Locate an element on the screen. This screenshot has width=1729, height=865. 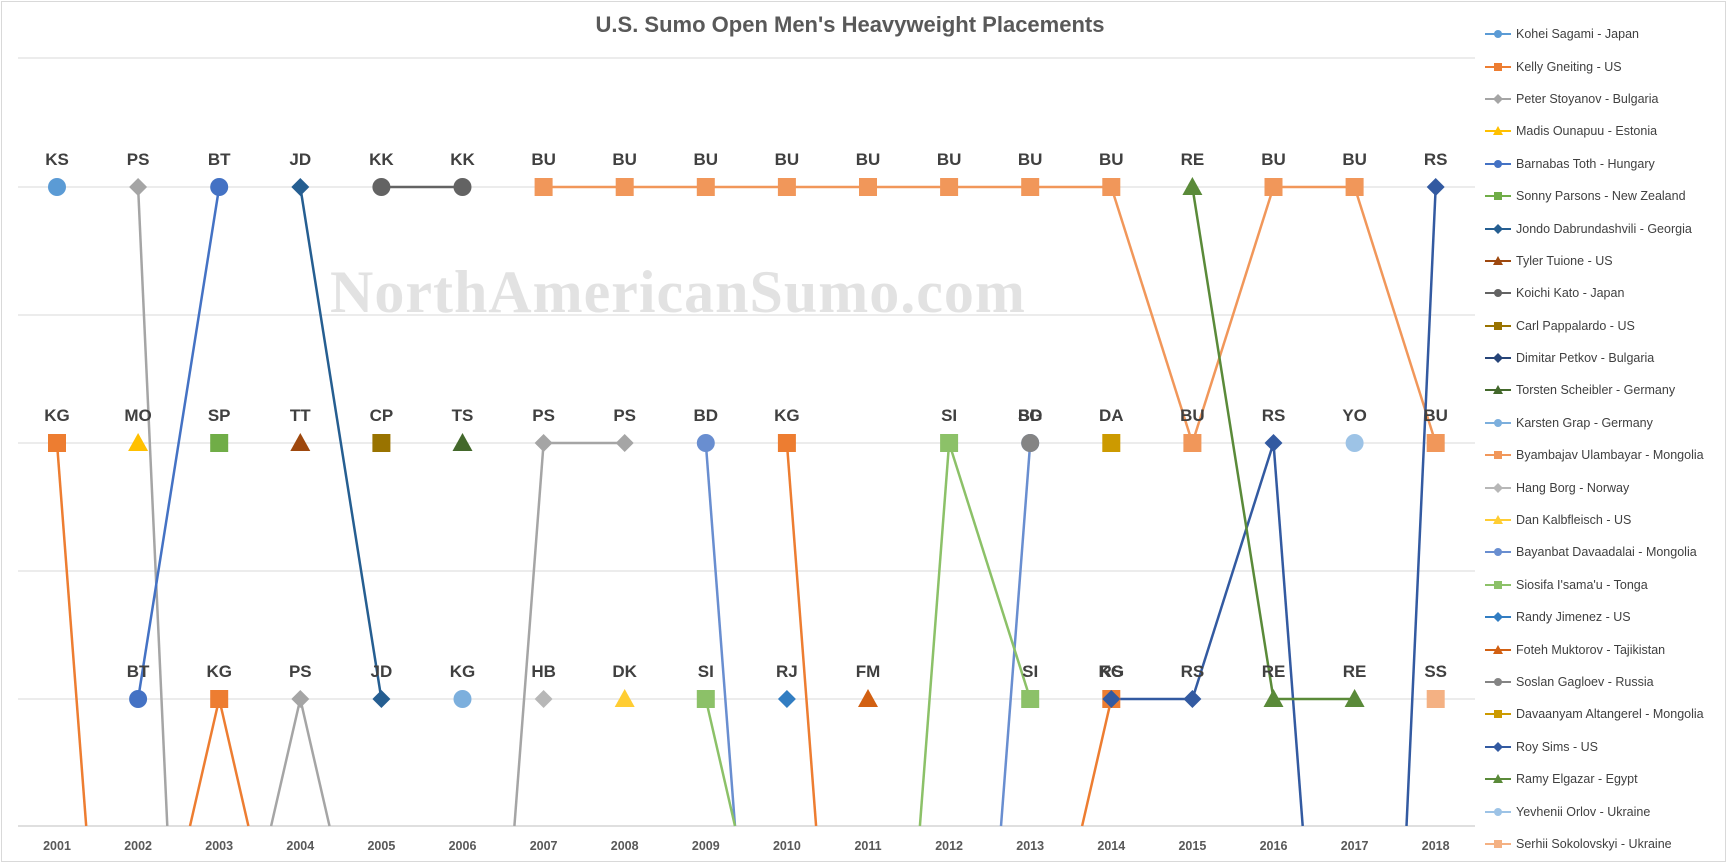
x-tick-label: 2015 is located at coordinates (1192, 846).